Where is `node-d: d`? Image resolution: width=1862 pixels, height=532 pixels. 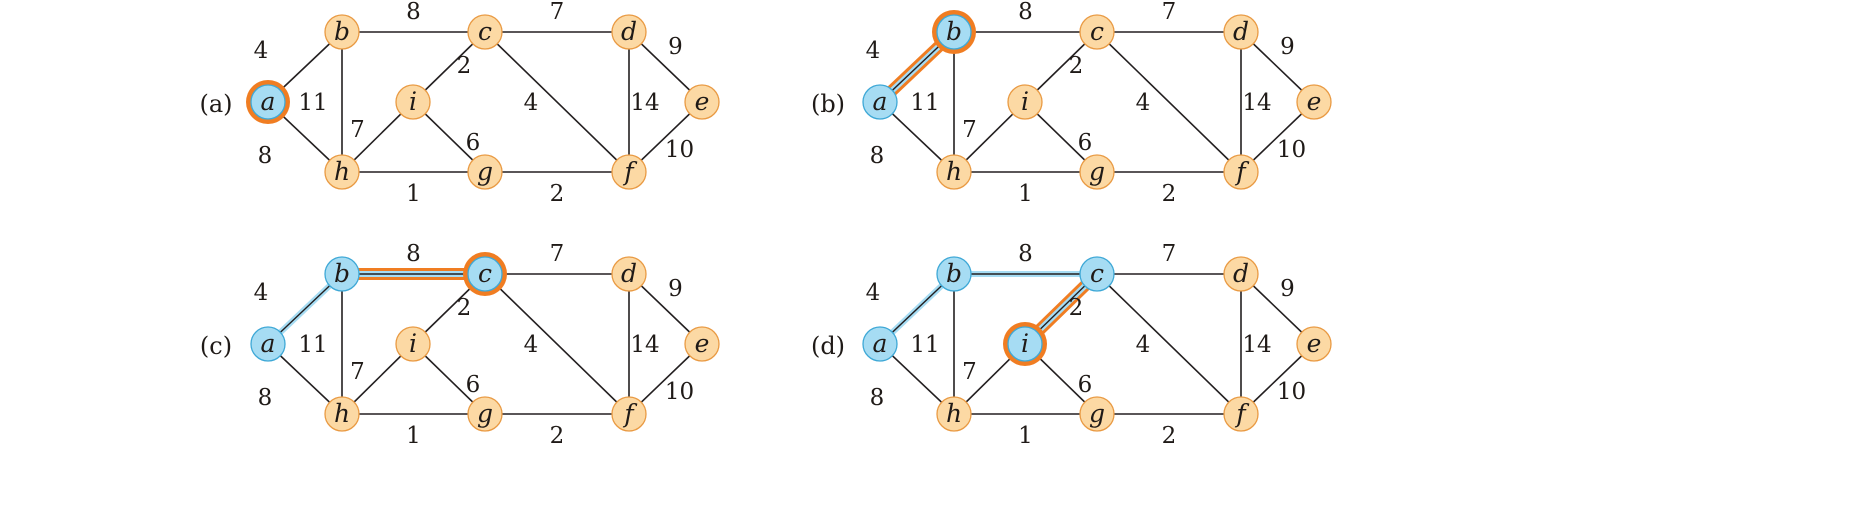 node-d: d is located at coordinates (629, 32).